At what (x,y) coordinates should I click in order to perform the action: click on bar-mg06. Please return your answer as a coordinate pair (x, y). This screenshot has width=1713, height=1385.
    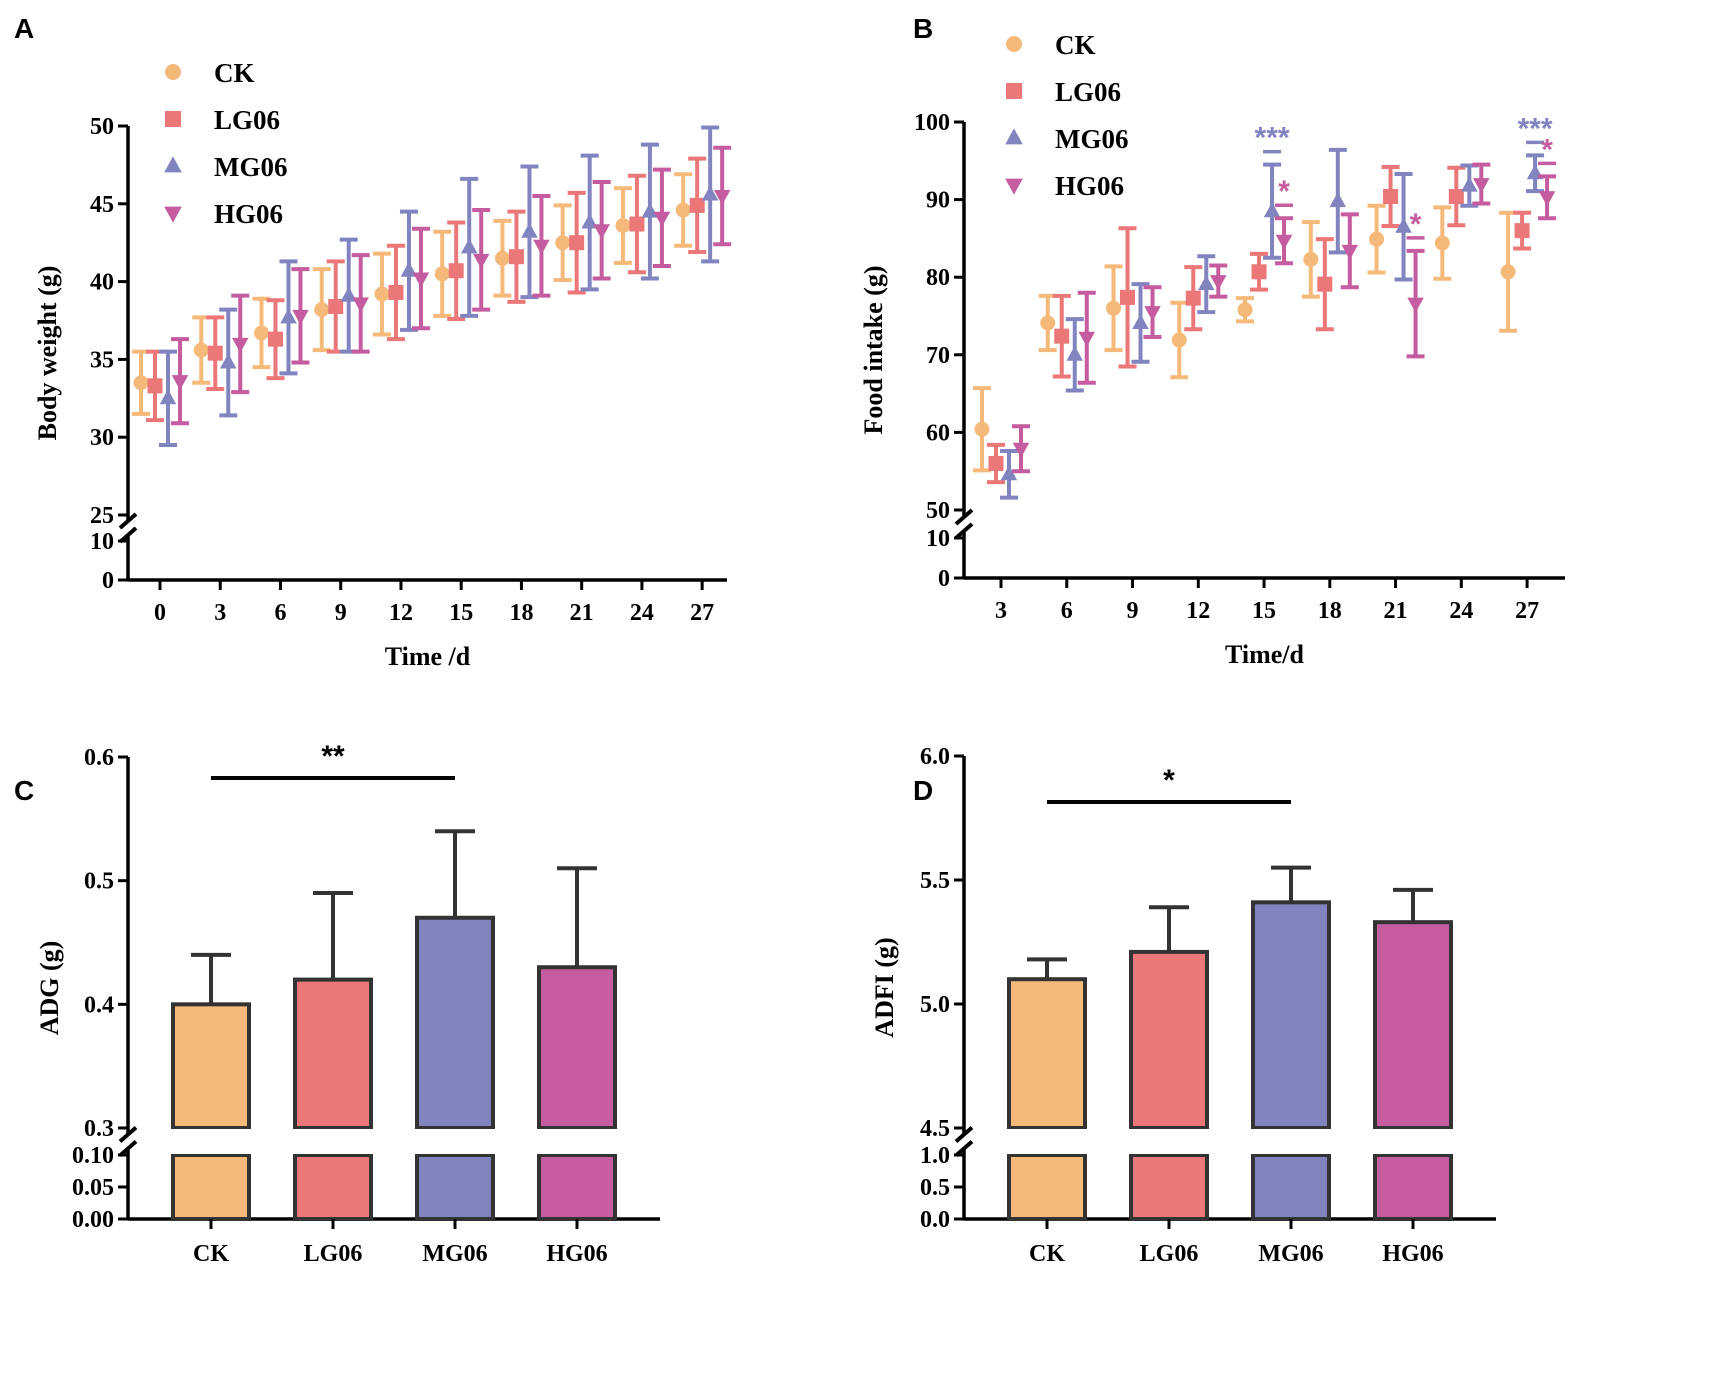
    Looking at the image, I should click on (455, 1022).